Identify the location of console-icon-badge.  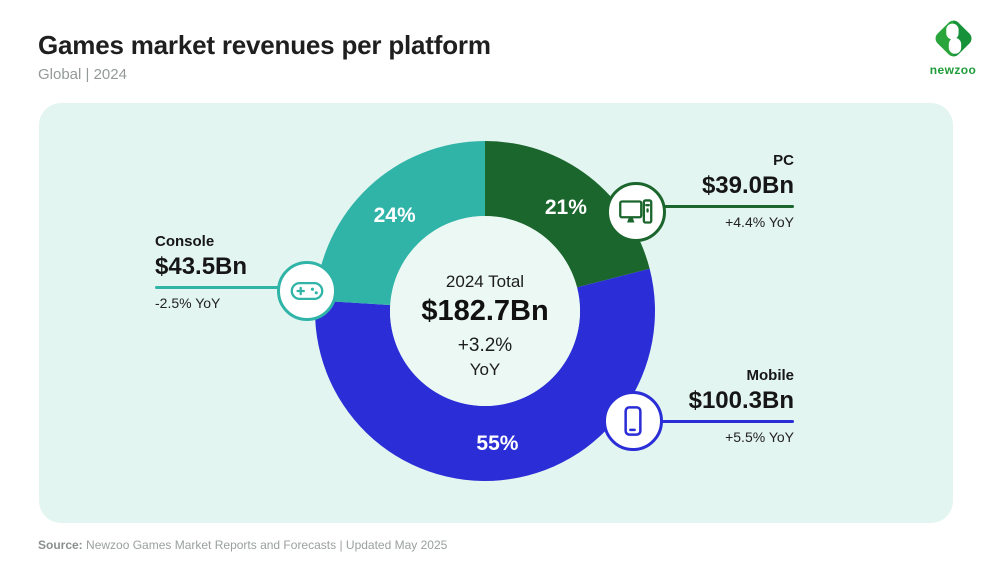
(307, 291).